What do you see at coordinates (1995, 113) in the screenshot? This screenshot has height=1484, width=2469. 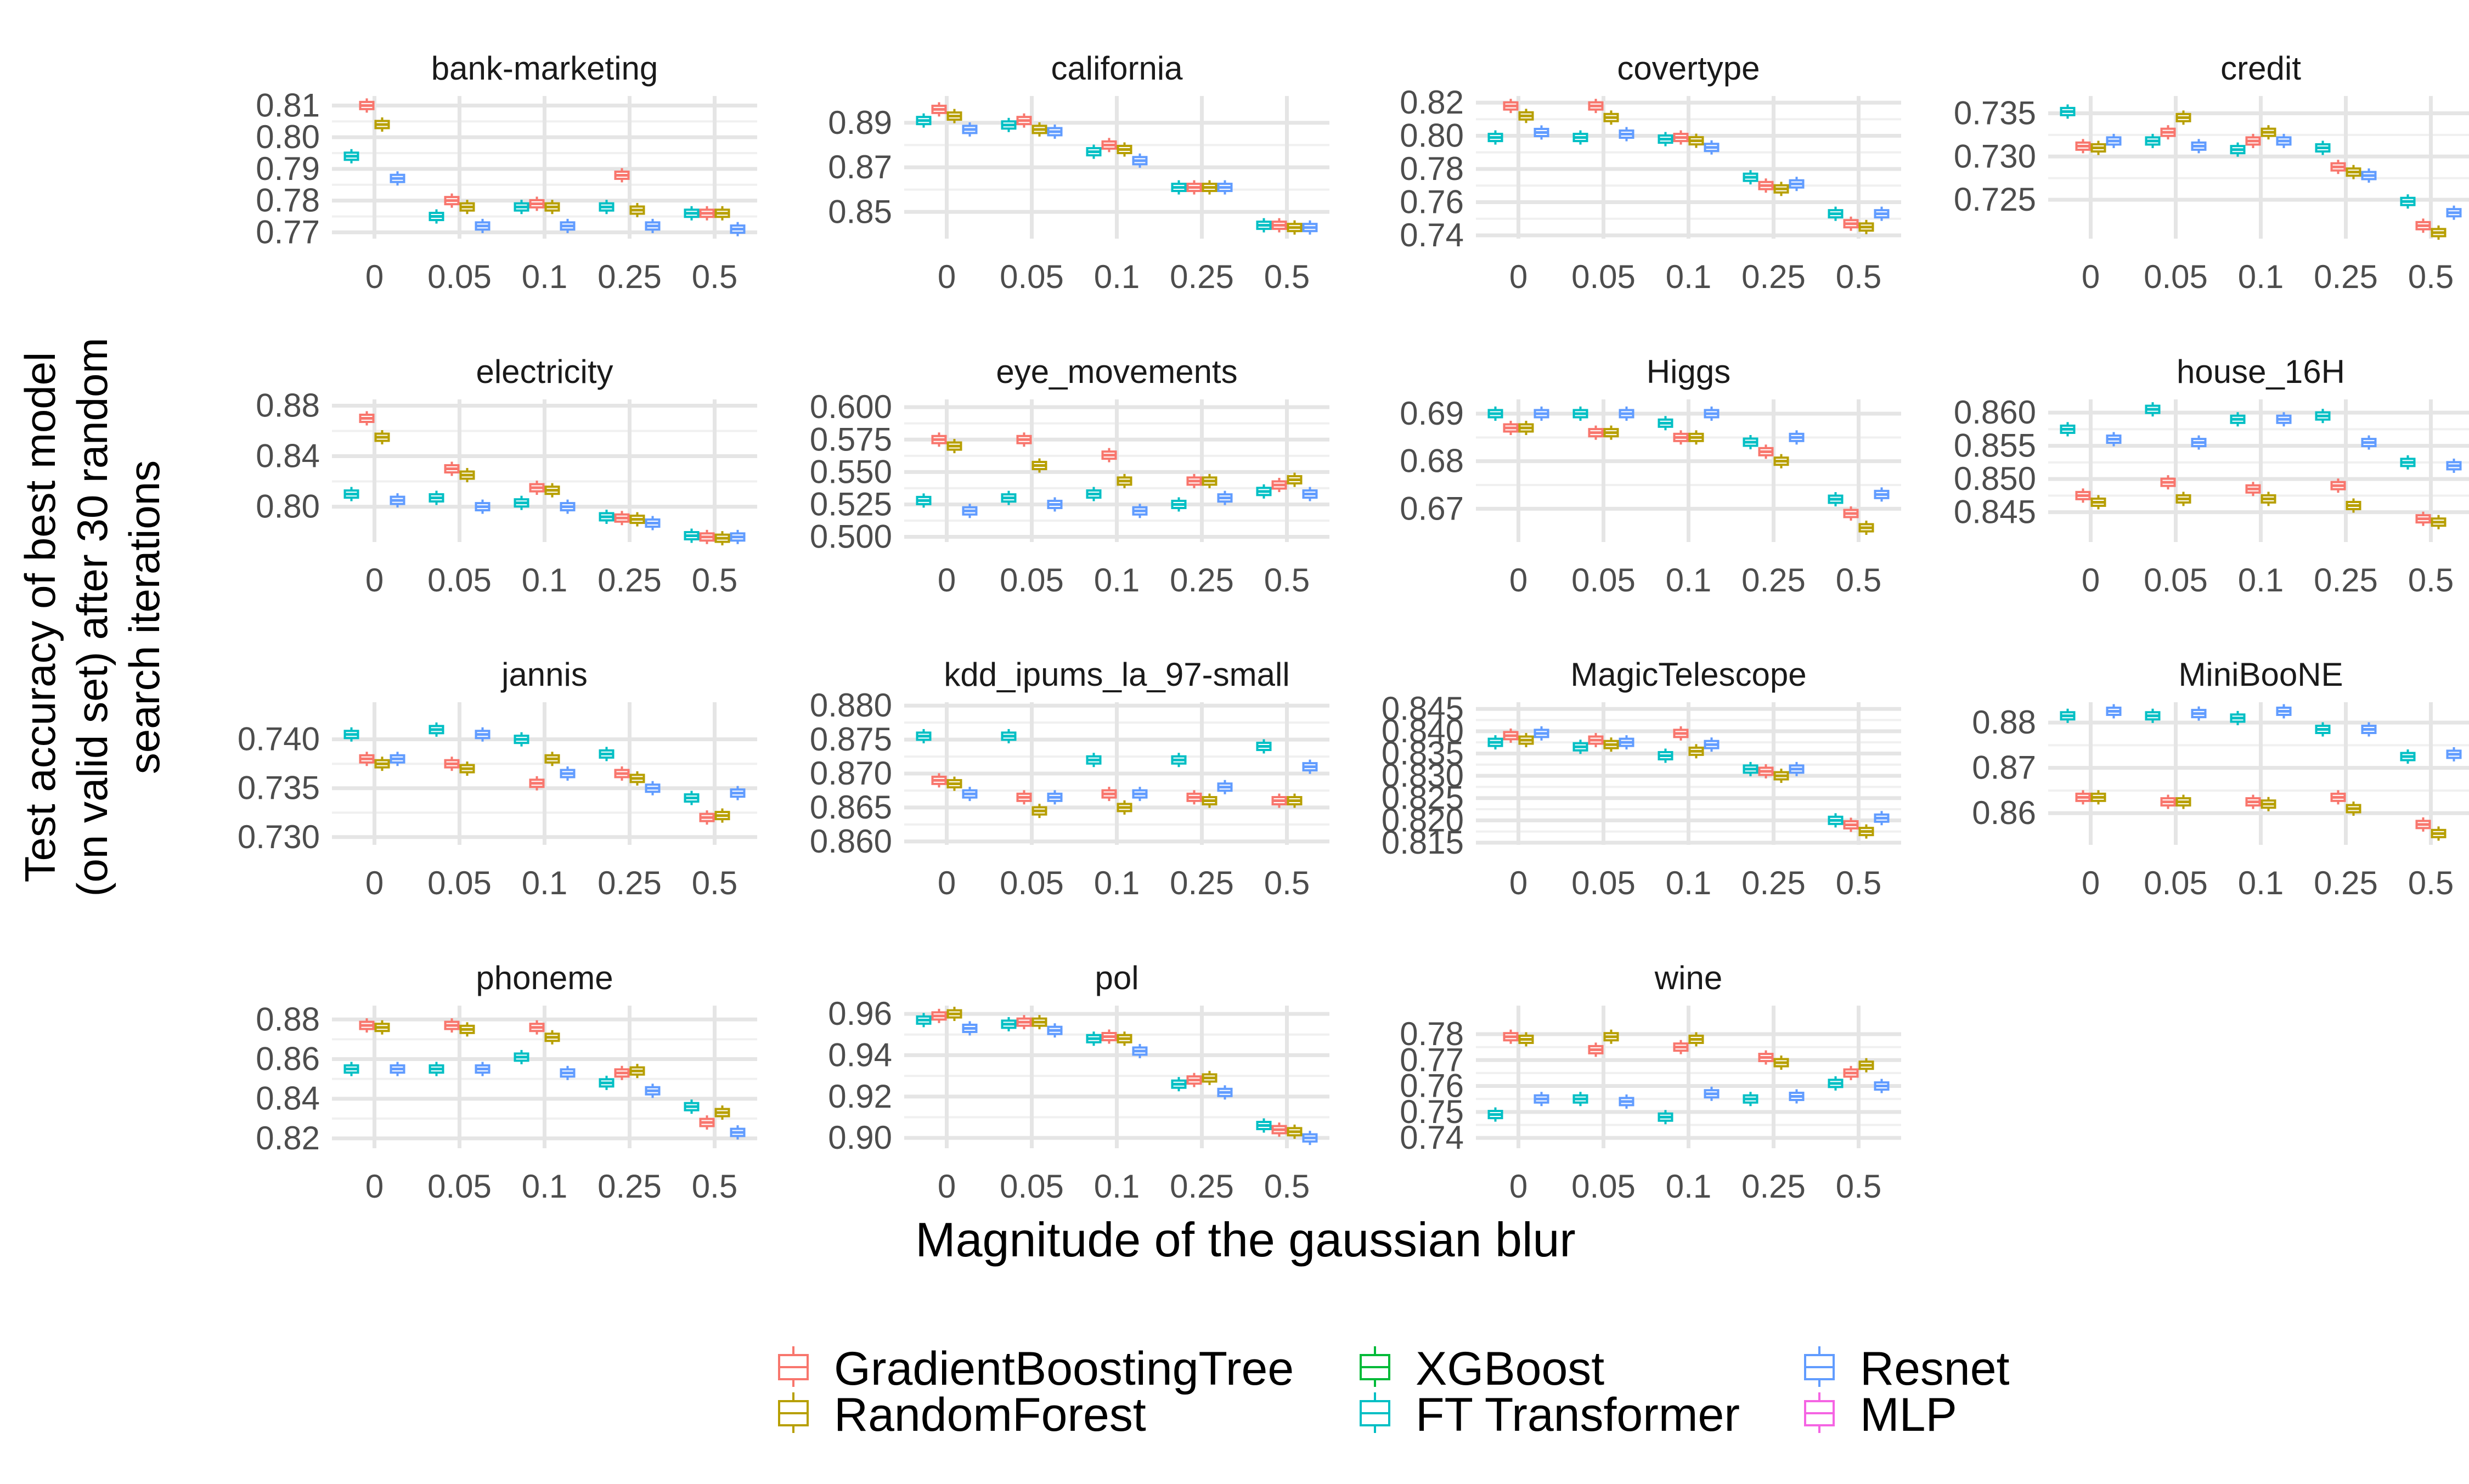 I see `y-tick-label: 0.735` at bounding box center [1995, 113].